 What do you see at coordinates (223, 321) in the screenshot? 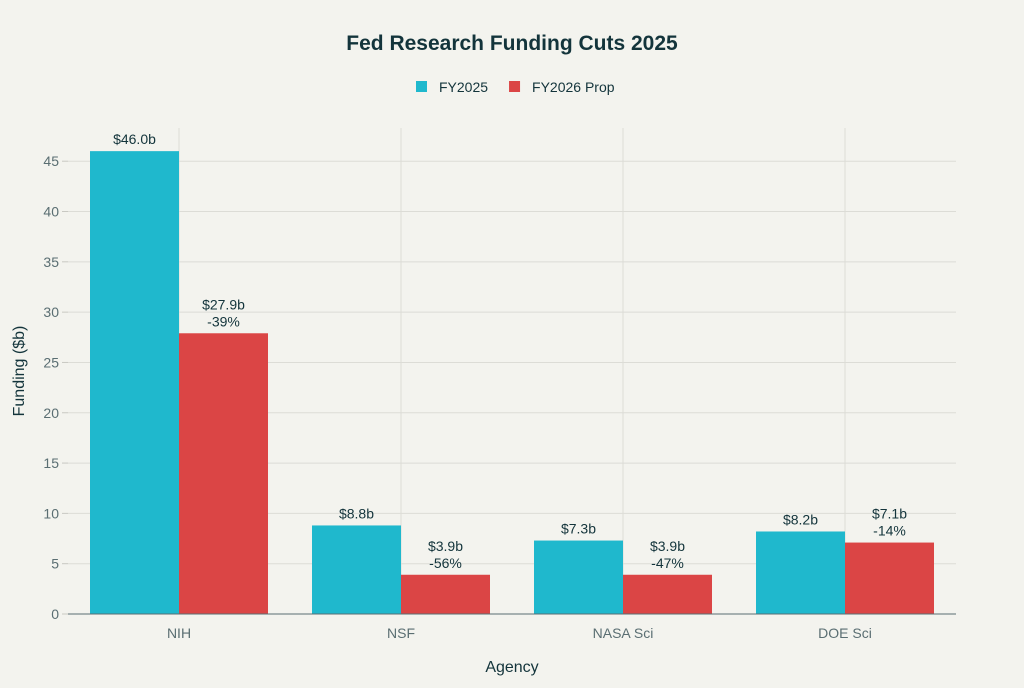
I see `data-label: -39%` at bounding box center [223, 321].